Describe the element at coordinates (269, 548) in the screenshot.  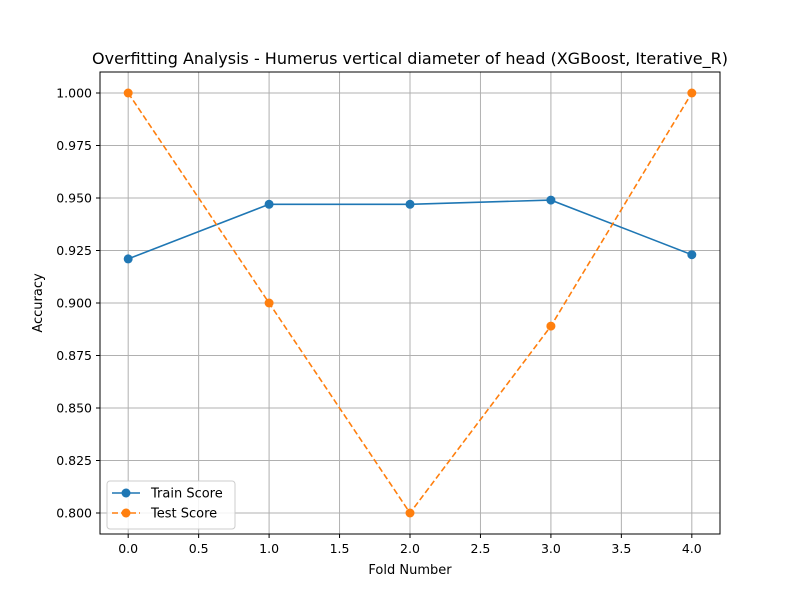
I see `x-tick-label: 1.0` at that location.